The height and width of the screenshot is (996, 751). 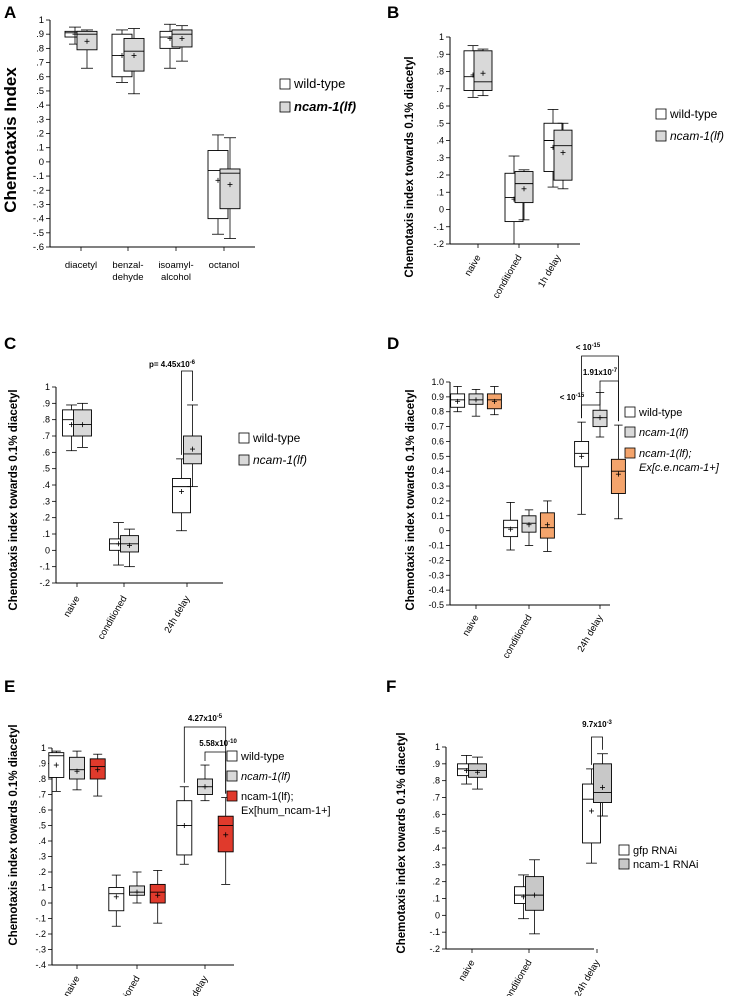 What do you see at coordinates (272, 449) in the screenshot?
I see `panel-c-legend: wild-type ncam-1(lf)` at bounding box center [272, 449].